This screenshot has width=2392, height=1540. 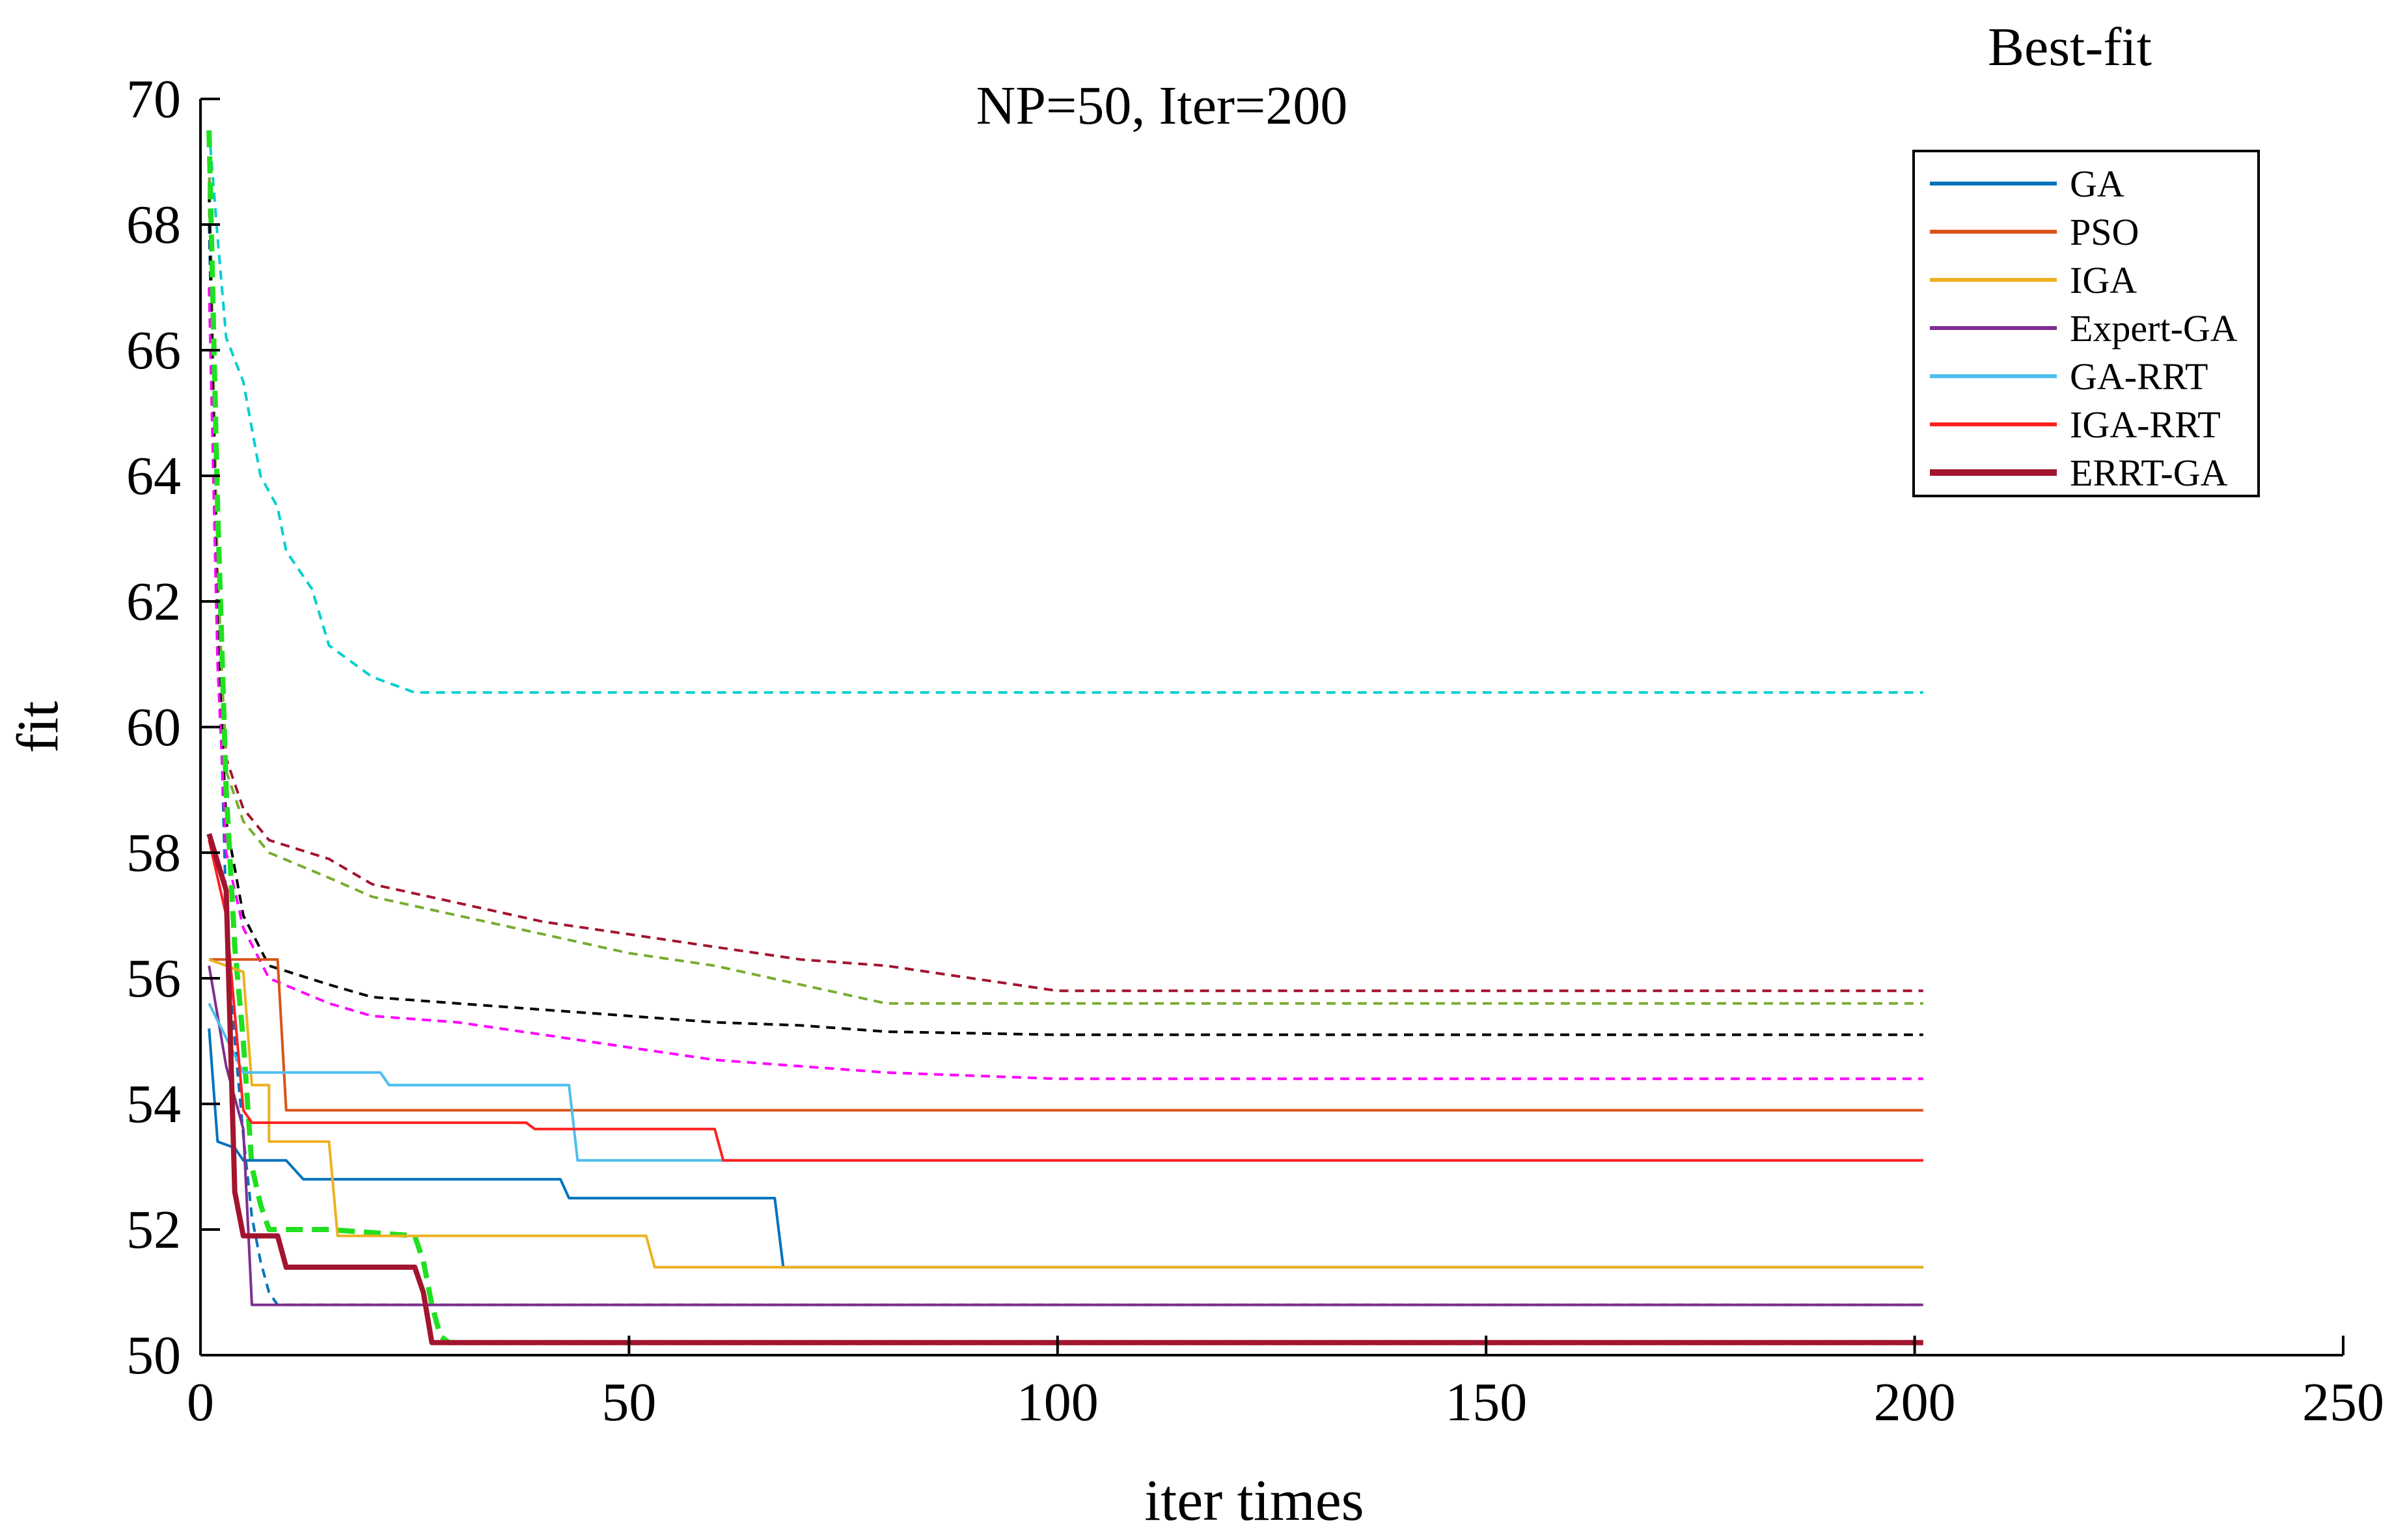 I want to click on legend-label: Expert-GA, so click(x=2154, y=328).